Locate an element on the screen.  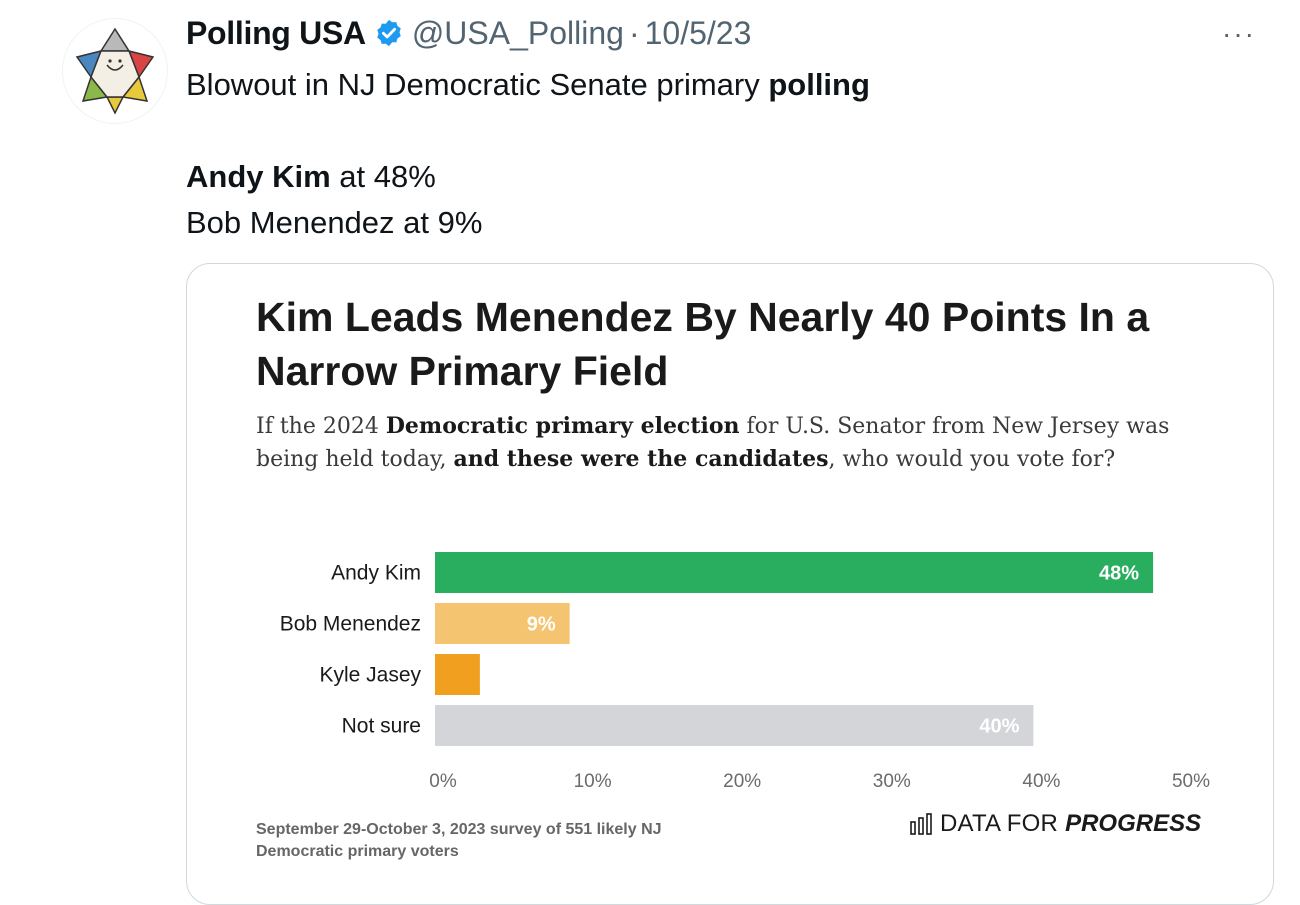
tweet-text-line-2: Andy Kim at 48% is located at coordinates (311, 177).